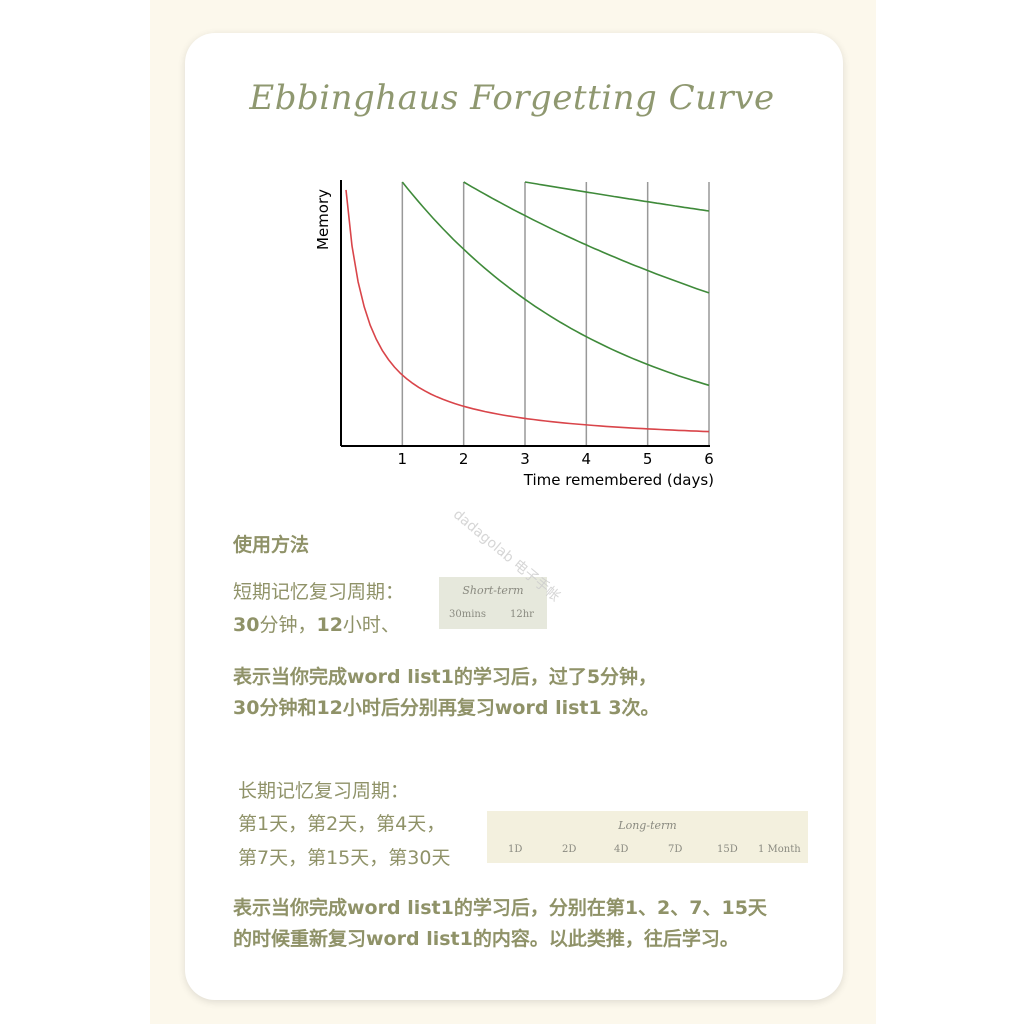  Describe the element at coordinates (403, 459) in the screenshot. I see `x-tick-label: 1` at that location.